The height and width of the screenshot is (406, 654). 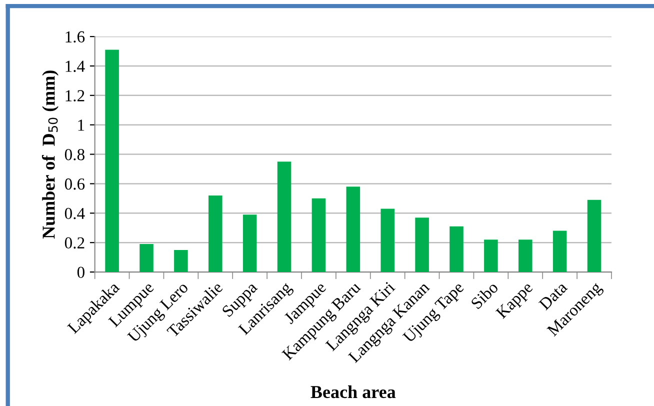 I want to click on y-tick-label: 1.4, so click(x=75, y=66).